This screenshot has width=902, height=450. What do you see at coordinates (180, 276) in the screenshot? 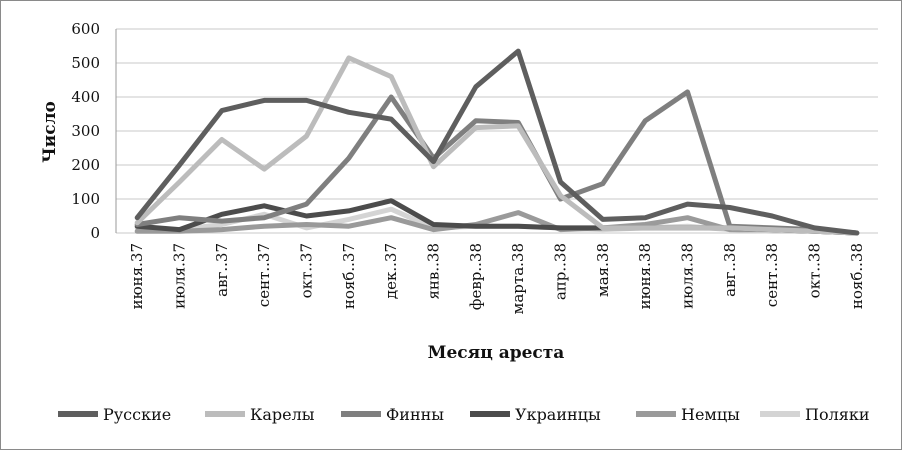
I see `x-tick-label: июля.37` at bounding box center [180, 276].